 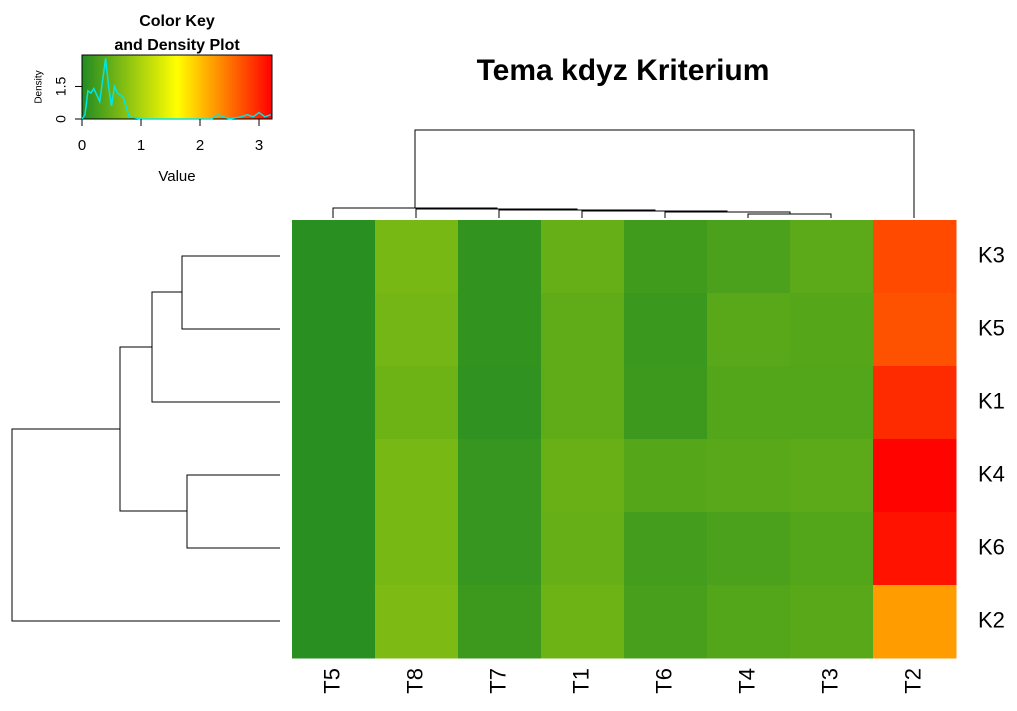 I want to click on row-dendrogram-branches, so click(x=145, y=438).